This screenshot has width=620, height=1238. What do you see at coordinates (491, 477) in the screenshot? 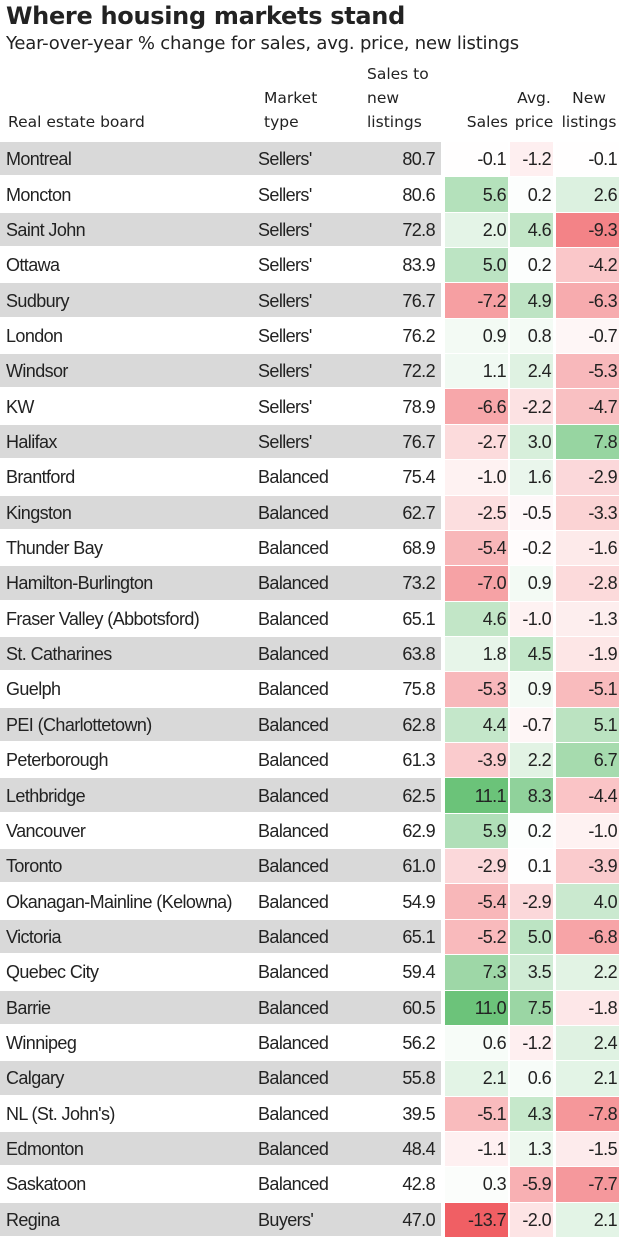
I see `change-value: -1.0` at bounding box center [491, 477].